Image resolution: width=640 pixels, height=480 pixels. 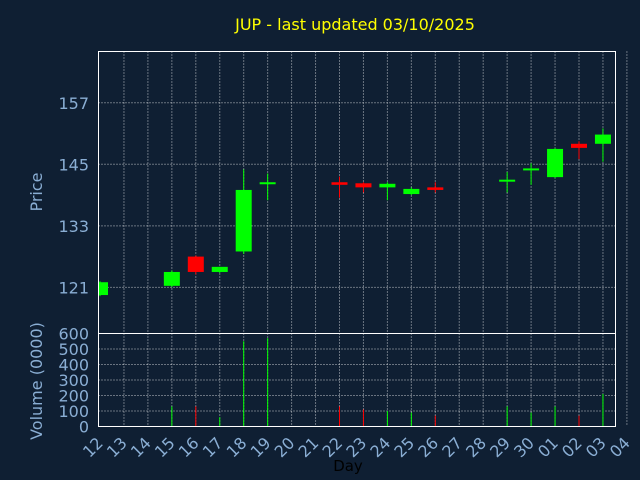 What do you see at coordinates (73, 226) in the screenshot?
I see `price-tick-label: 133` at bounding box center [73, 226].